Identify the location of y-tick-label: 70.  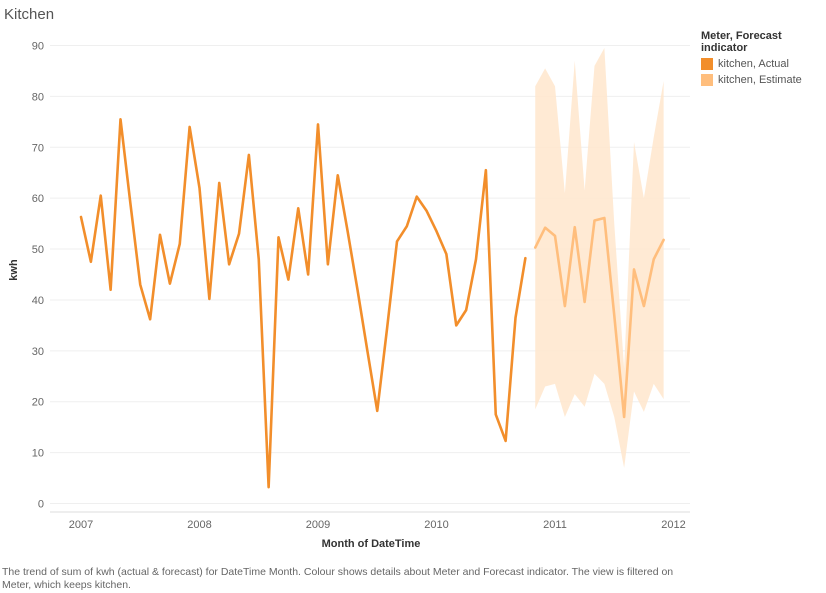
(38, 148).